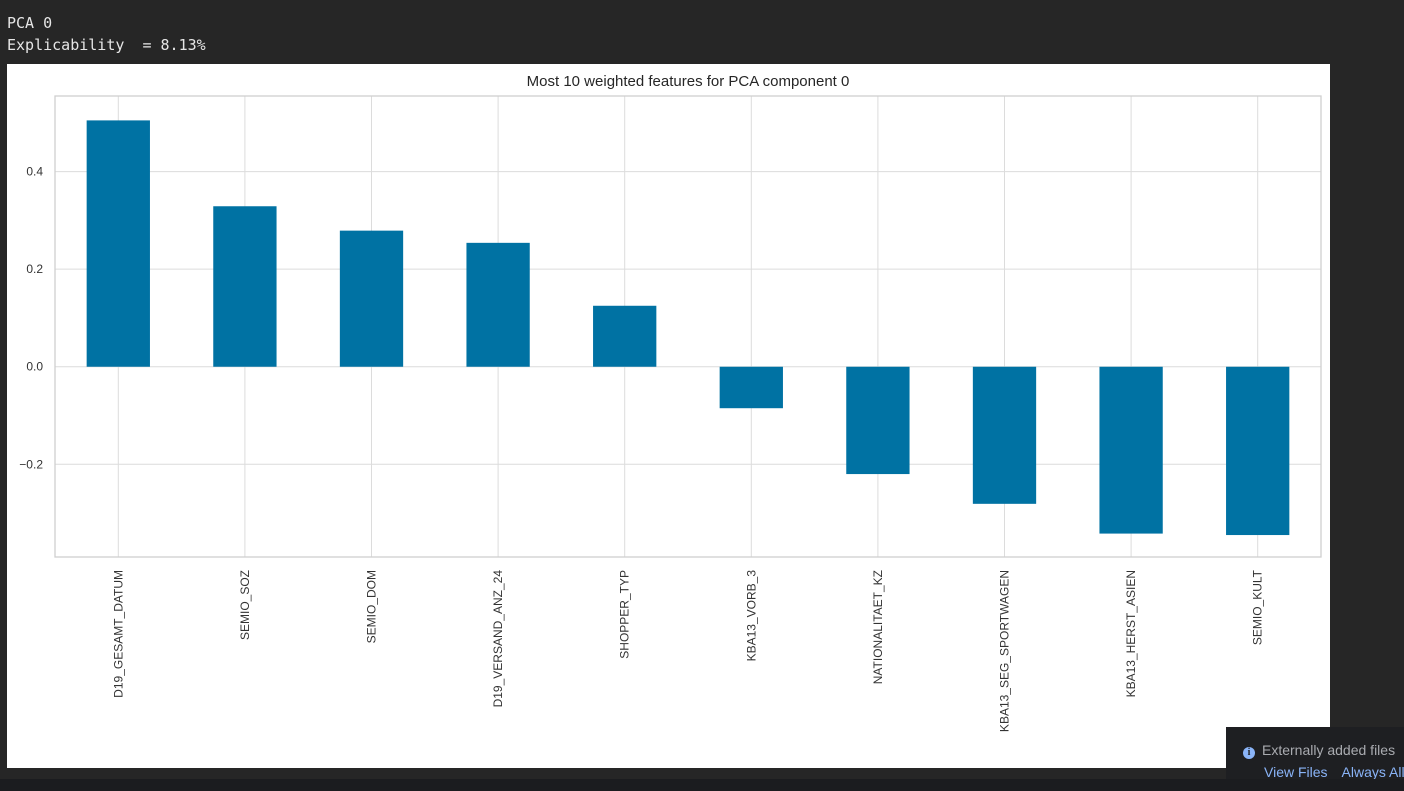 The width and height of the screenshot is (1404, 791). What do you see at coordinates (106, 45) in the screenshot?
I see `output-line-explicability: Explicability = 8.13%` at bounding box center [106, 45].